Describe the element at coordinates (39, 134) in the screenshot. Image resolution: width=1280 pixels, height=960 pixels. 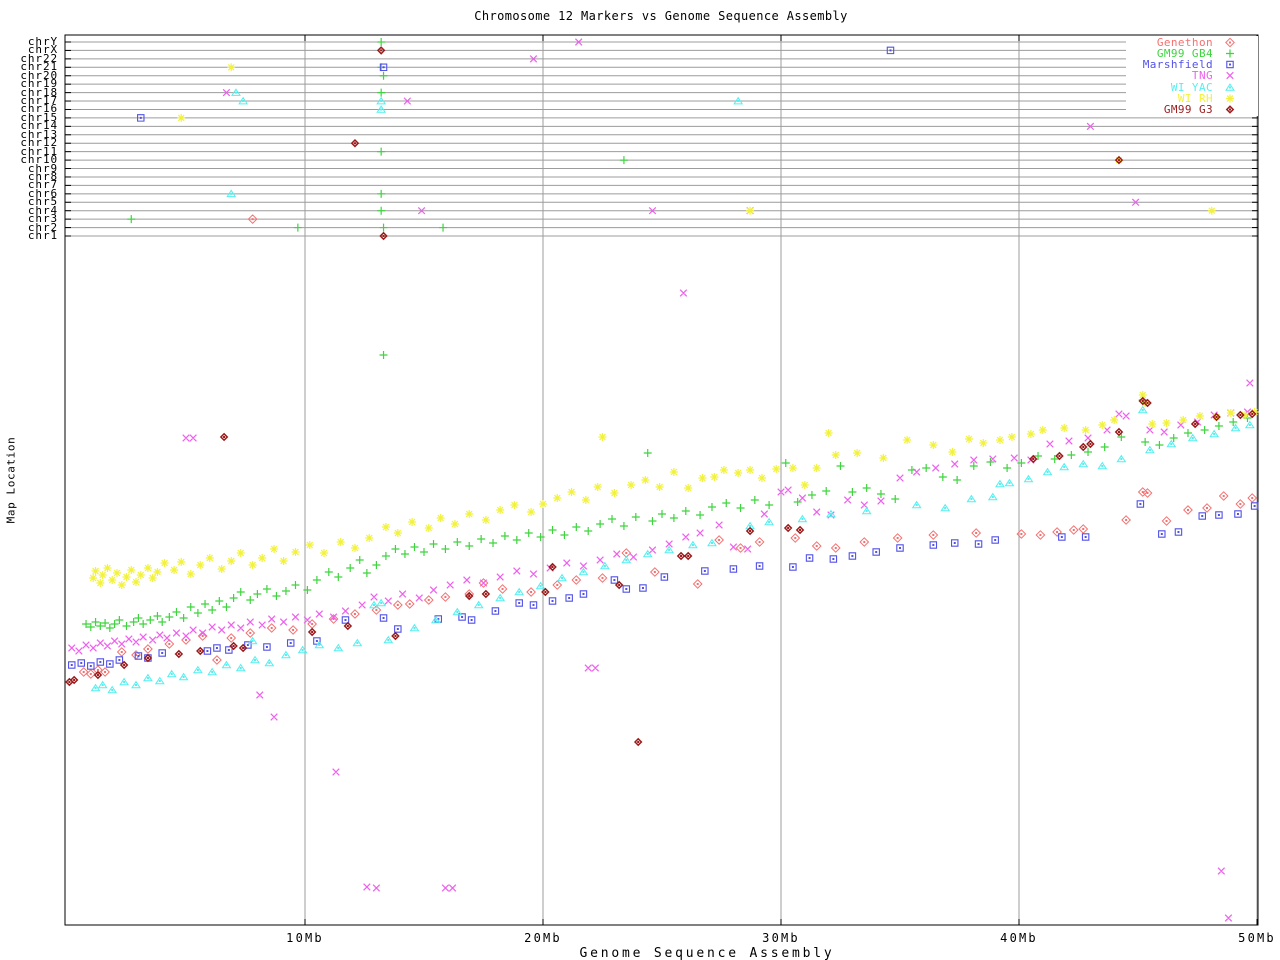
I see `chr-axis-label-chr13: chr13` at that location.